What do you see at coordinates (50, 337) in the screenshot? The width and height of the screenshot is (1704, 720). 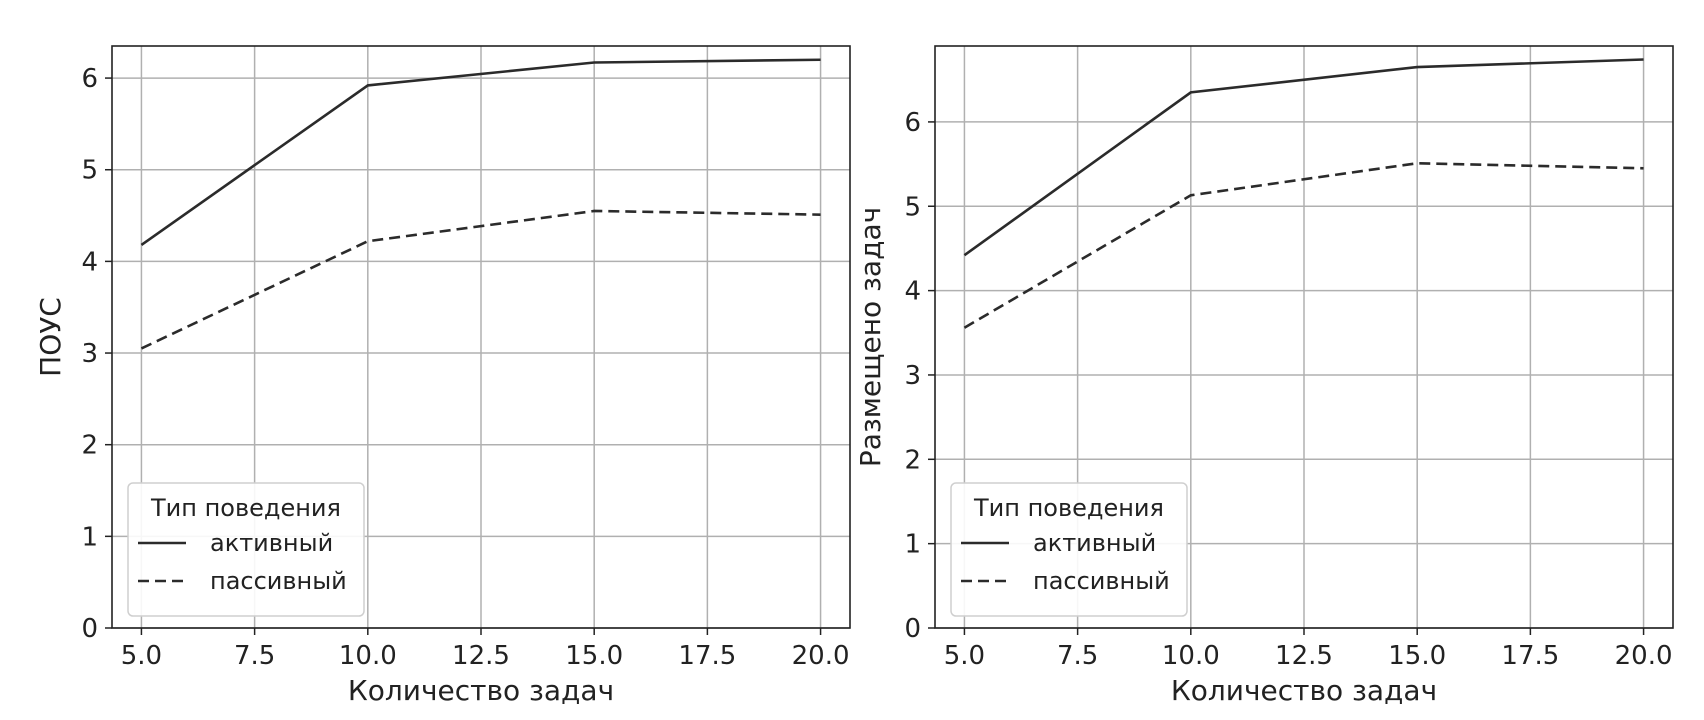 I see `y-axis-label: ПОУС` at bounding box center [50, 337].